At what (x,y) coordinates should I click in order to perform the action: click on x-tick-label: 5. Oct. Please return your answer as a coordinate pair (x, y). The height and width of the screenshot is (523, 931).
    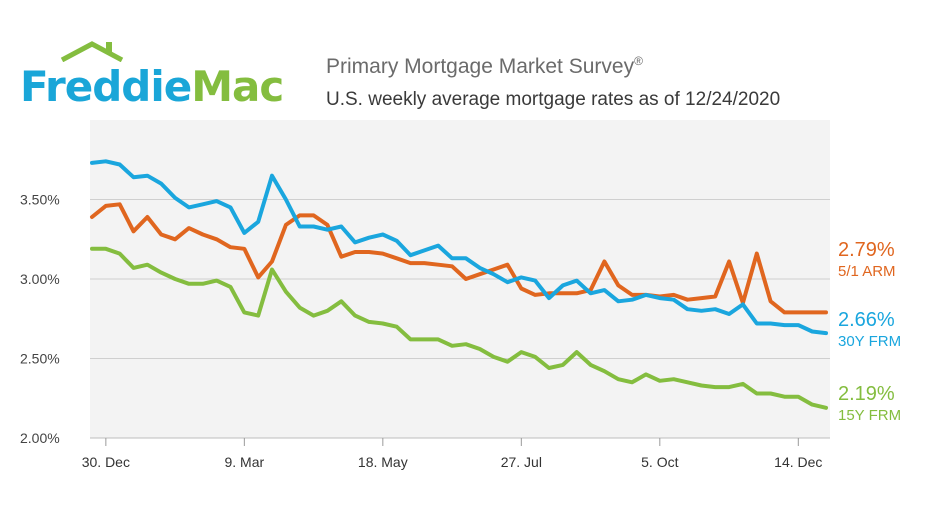
    Looking at the image, I should click on (659, 462).